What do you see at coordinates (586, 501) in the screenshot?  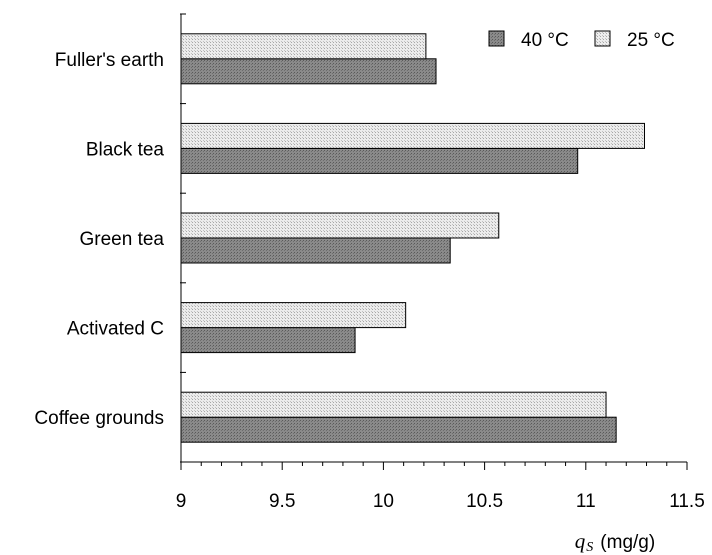 I see `x-tick-label-11: 11` at bounding box center [586, 501].